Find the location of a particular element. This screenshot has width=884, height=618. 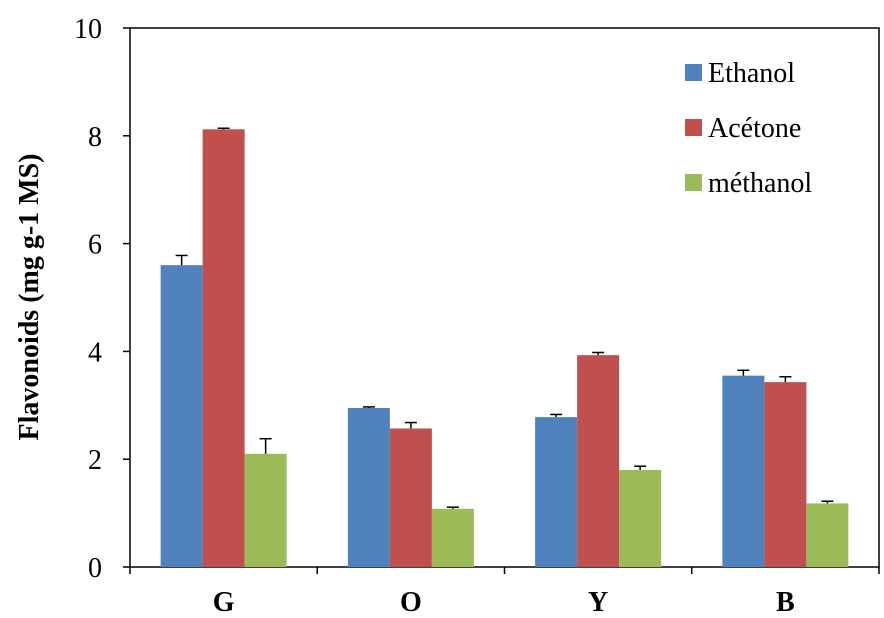

bar-m-thanol-o is located at coordinates (452, 537).